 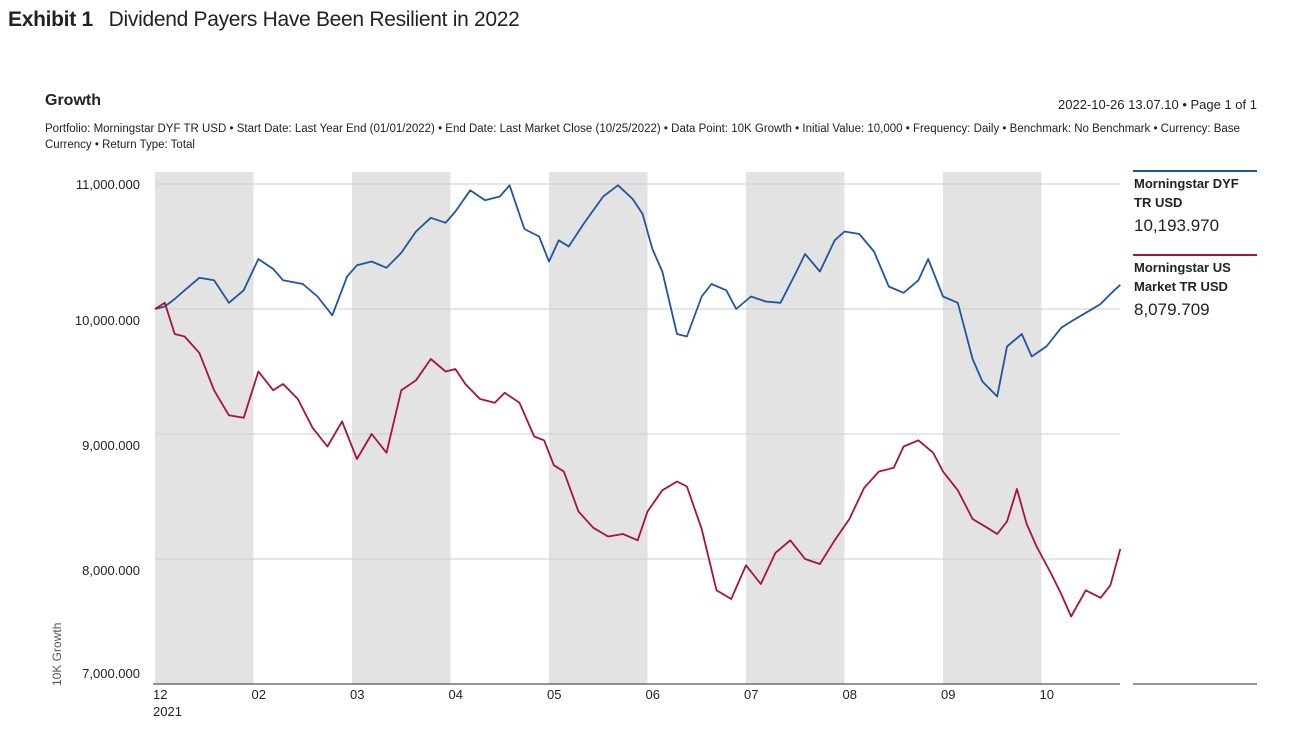 I want to click on legend-dyf-value: 10,193.970, so click(x=1176, y=225).